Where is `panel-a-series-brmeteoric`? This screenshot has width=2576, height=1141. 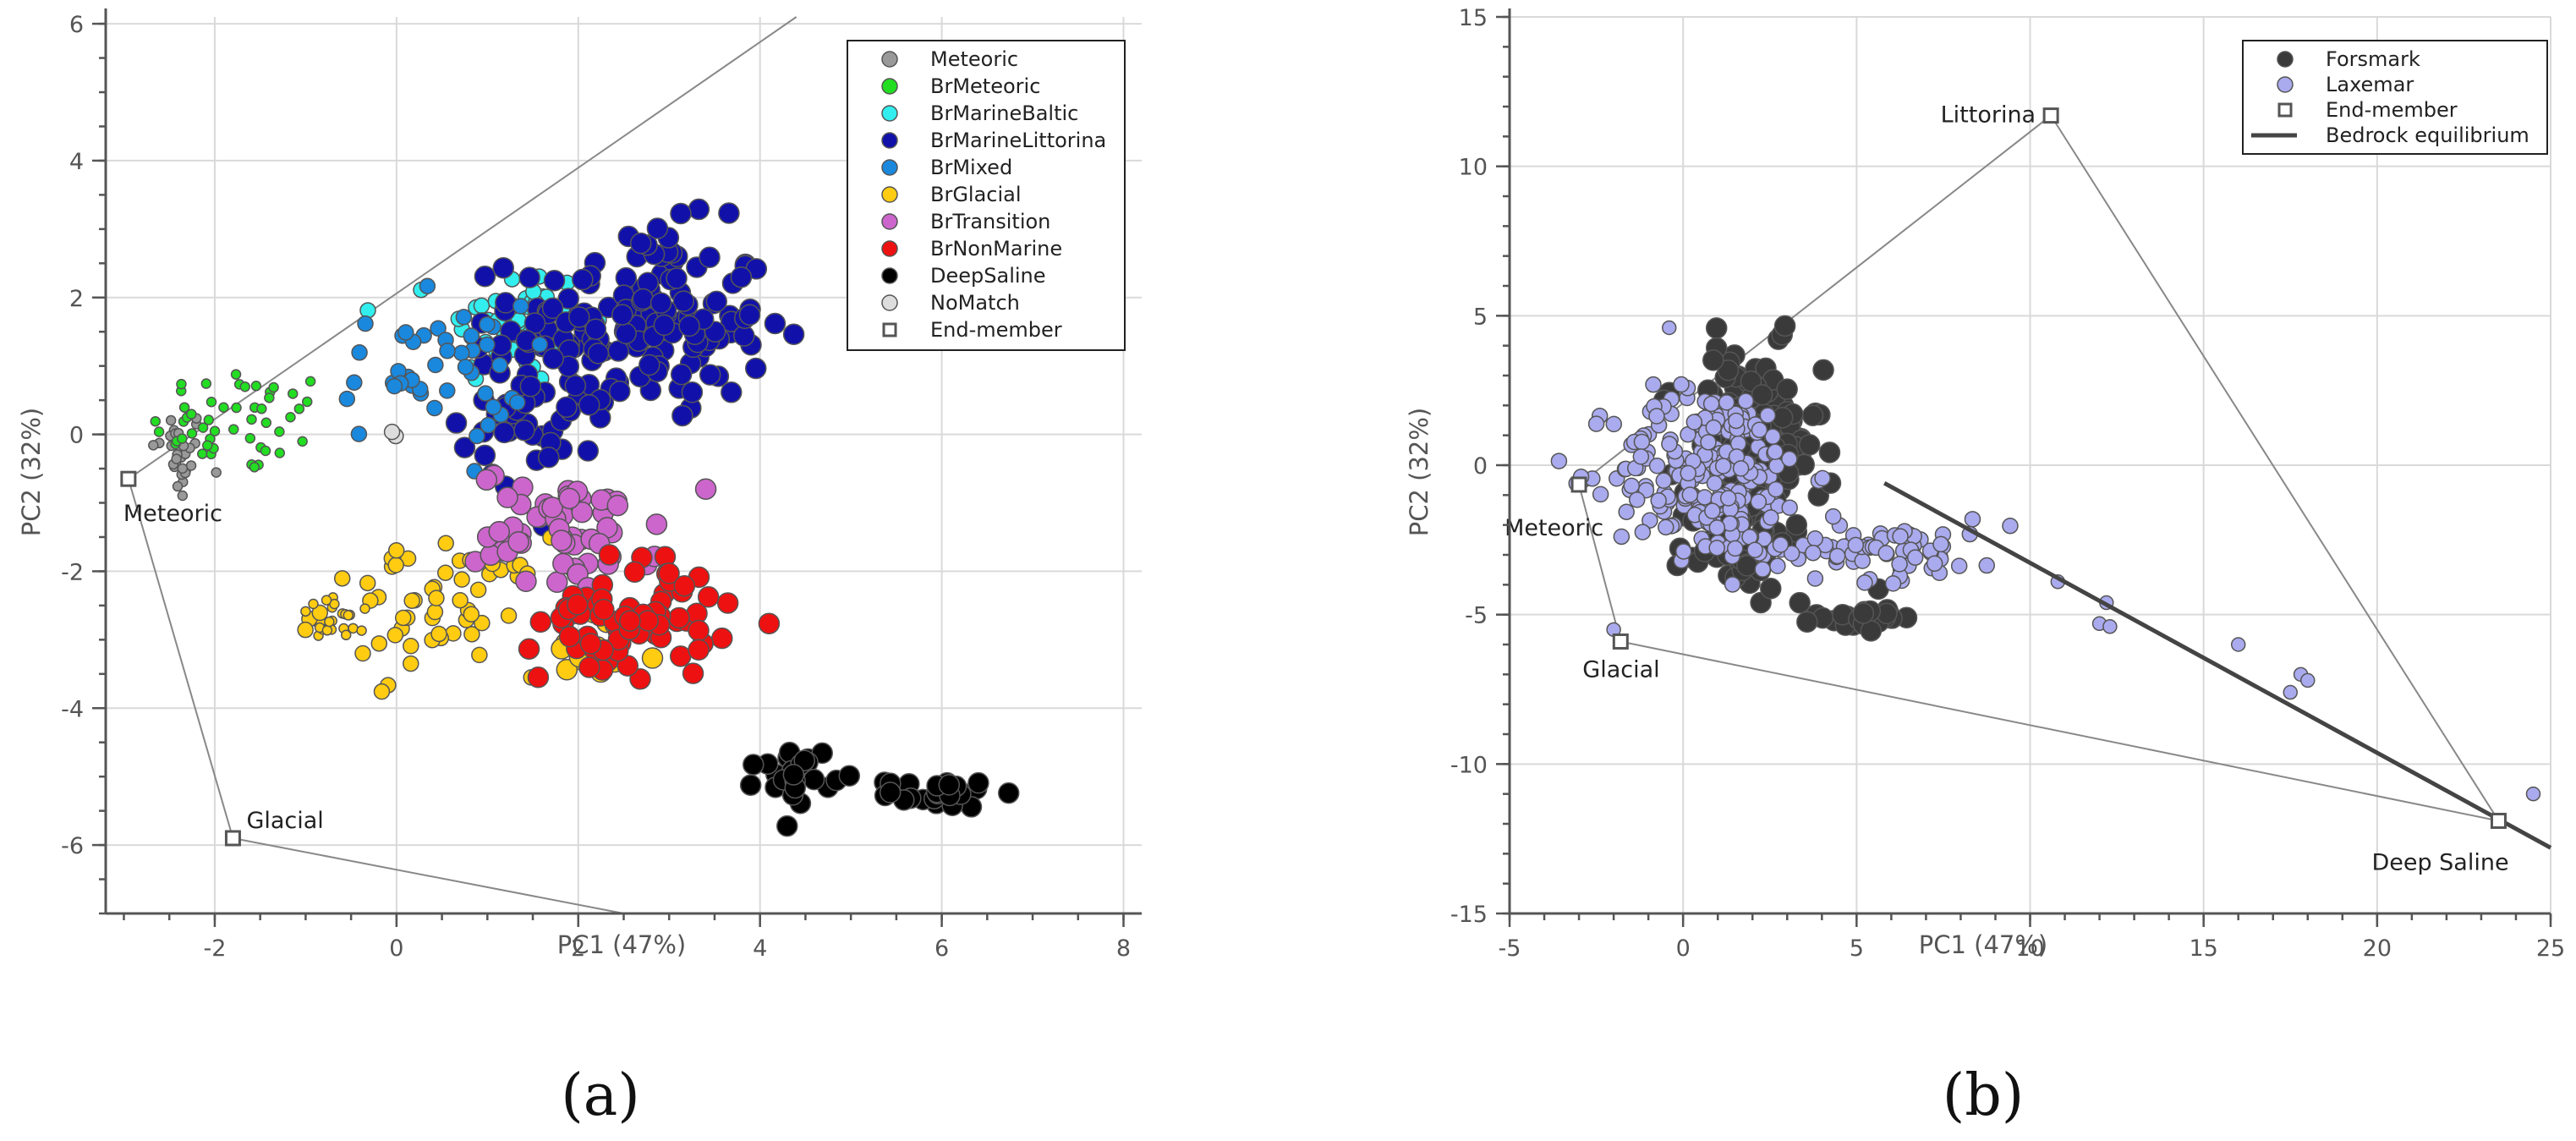
panel-a-series-brmeteoric is located at coordinates (233, 421).